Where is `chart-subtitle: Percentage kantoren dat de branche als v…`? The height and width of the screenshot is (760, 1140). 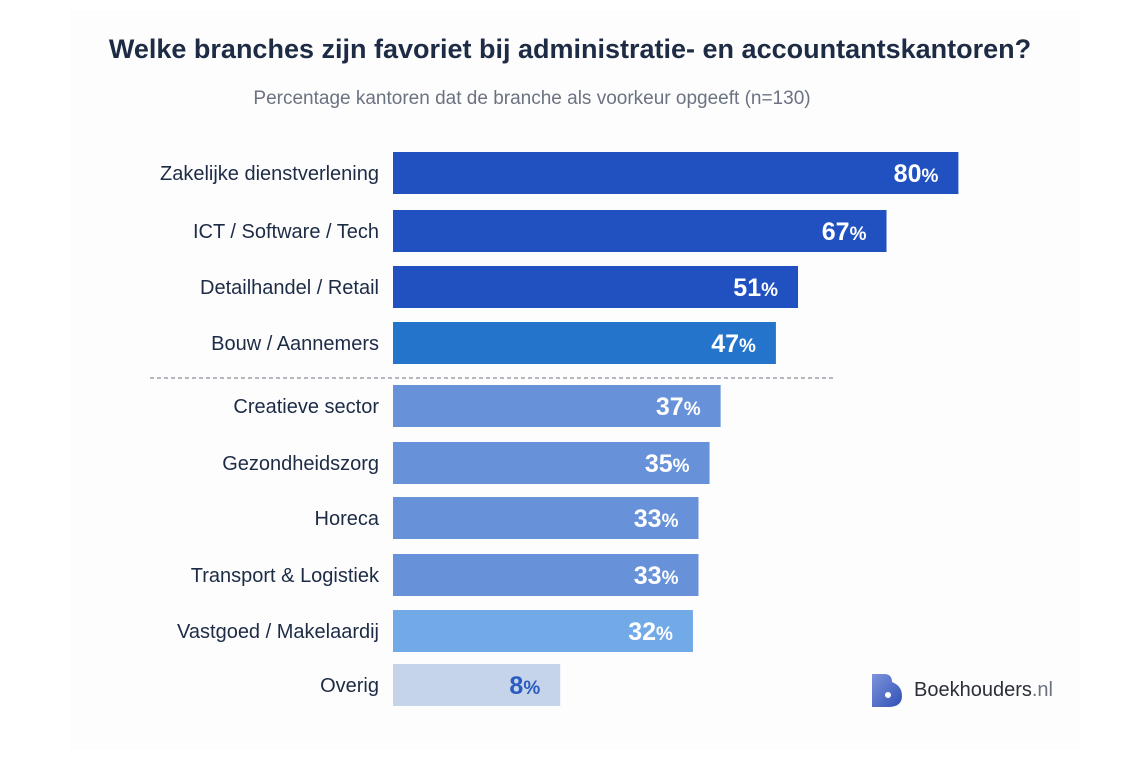
chart-subtitle: Percentage kantoren dat de branche als v… is located at coordinates (532, 98).